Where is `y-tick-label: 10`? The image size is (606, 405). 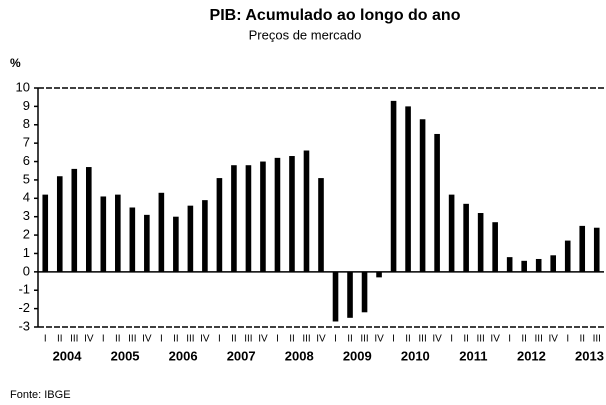 y-tick-label: 10 is located at coordinates (23, 86).